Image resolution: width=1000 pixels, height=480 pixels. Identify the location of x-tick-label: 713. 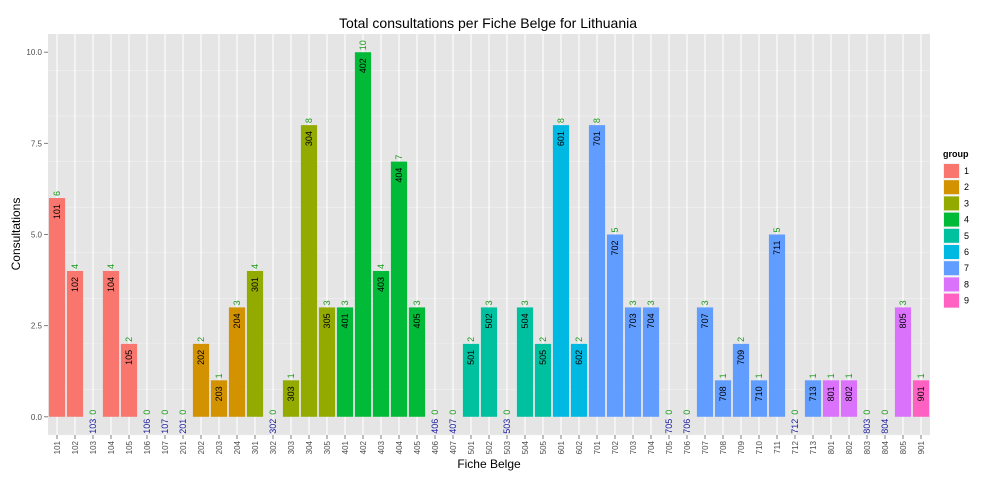
(813, 447).